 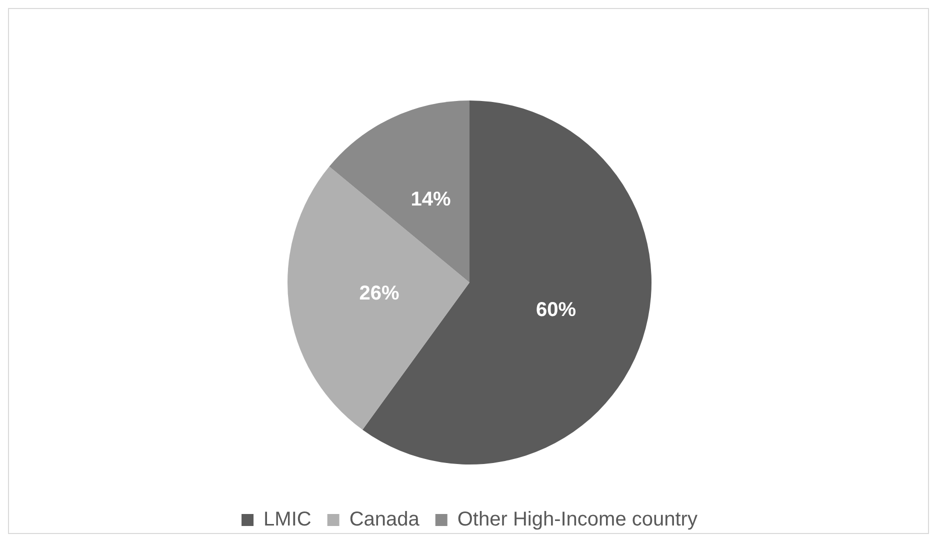 I want to click on legend-label: Other High-Income country, so click(x=577, y=519).